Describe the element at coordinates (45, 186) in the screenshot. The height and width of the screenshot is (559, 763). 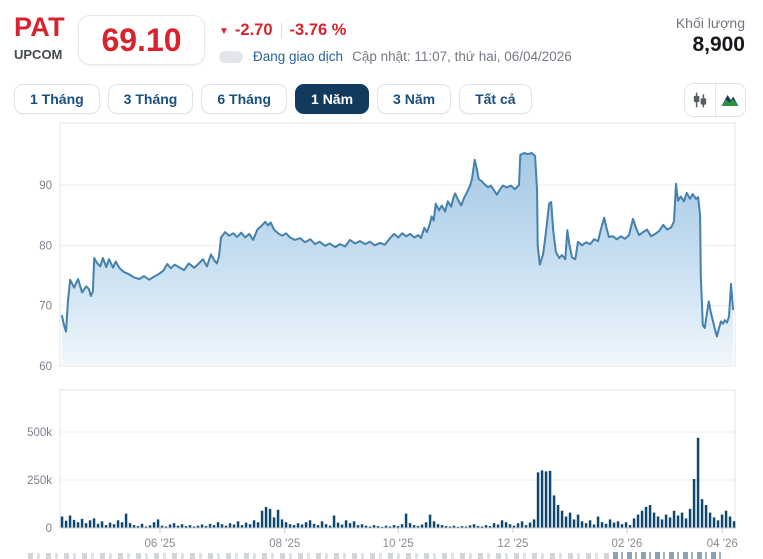
I see `svg-text: 90` at that location.